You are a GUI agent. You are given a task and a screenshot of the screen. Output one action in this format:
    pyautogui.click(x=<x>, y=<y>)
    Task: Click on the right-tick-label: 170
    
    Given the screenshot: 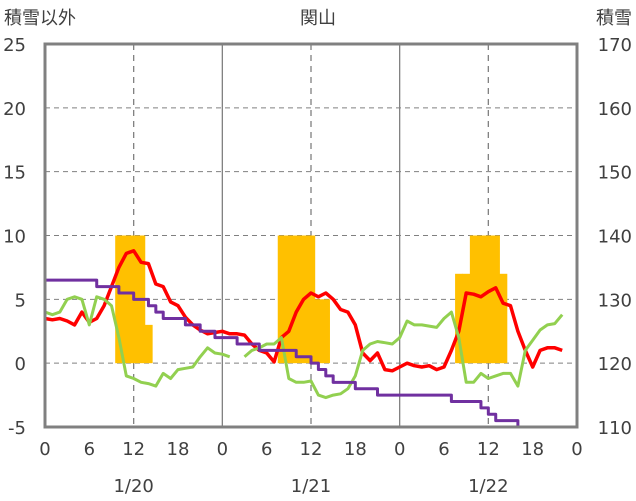 What is the action you would take?
    pyautogui.click(x=615, y=45)
    